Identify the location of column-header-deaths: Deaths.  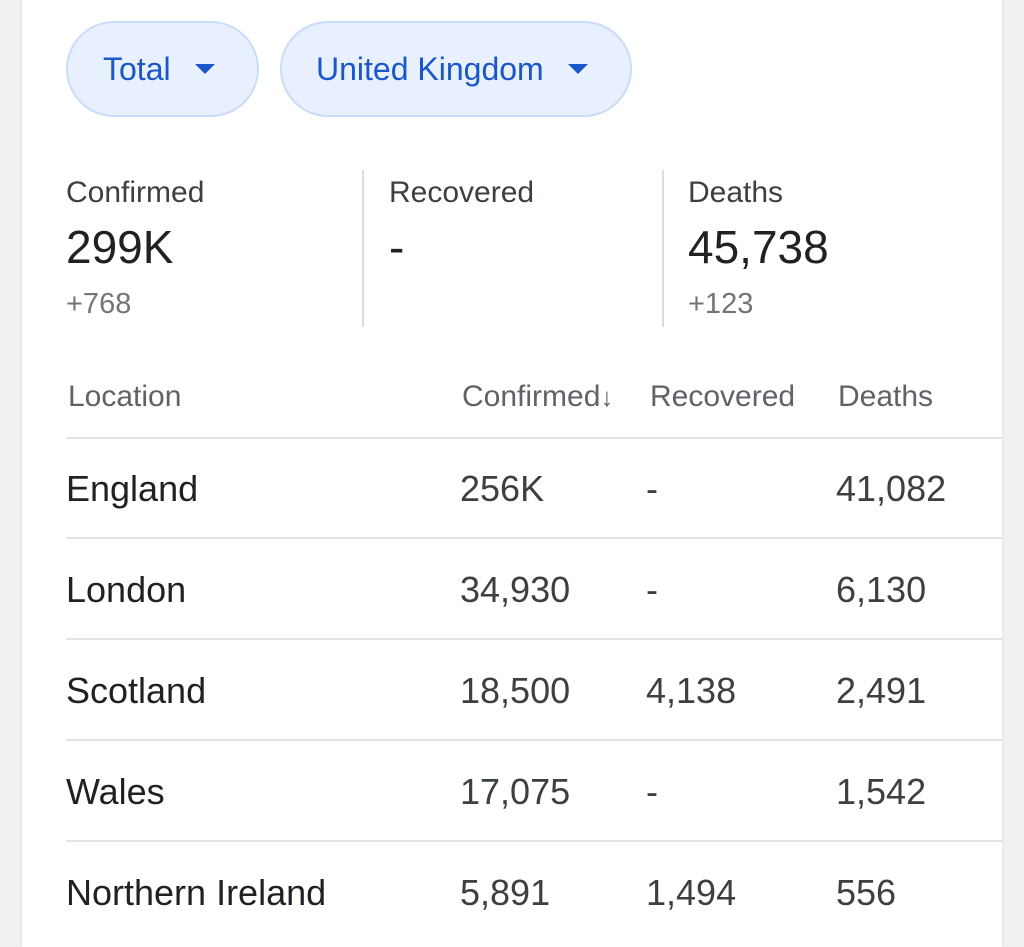
(886, 396).